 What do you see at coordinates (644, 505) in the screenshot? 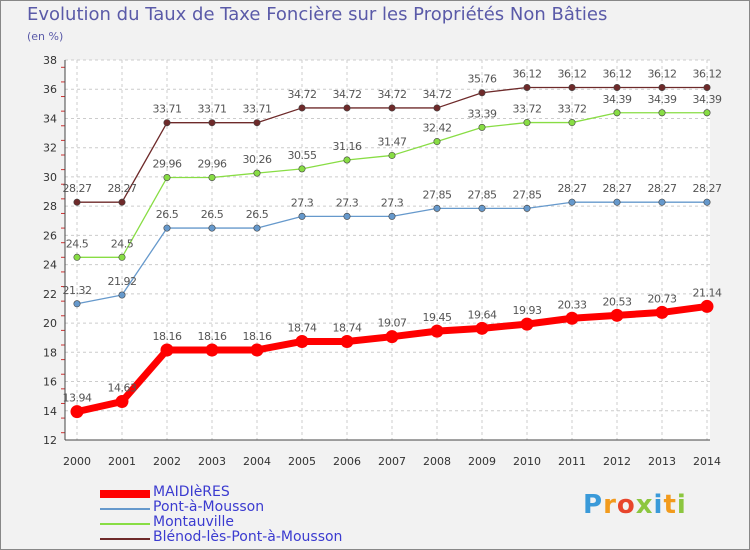
I see `logo-letter: x` at bounding box center [644, 505].